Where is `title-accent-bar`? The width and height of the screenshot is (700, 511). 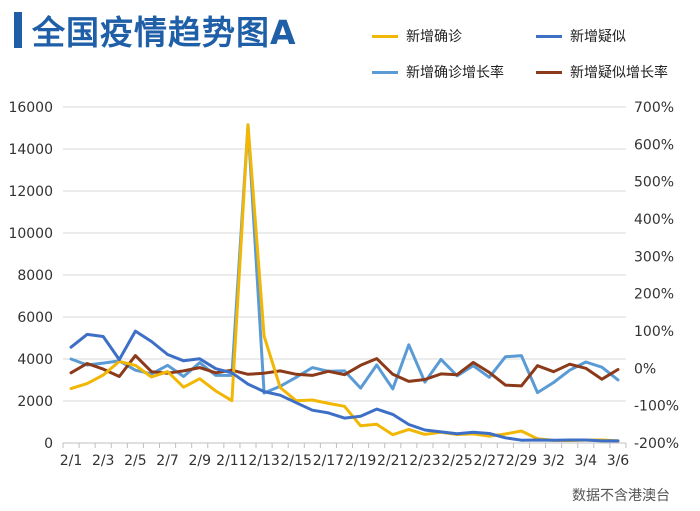 title-accent-bar is located at coordinates (18, 30).